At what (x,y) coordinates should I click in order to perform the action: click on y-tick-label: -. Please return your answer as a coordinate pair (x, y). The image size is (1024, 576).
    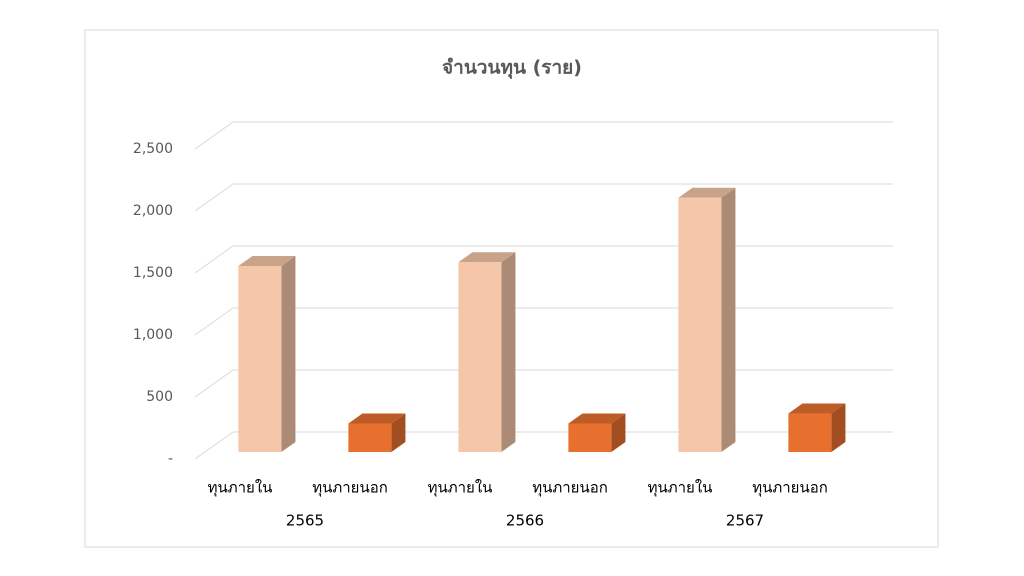
    Looking at the image, I should click on (170, 459).